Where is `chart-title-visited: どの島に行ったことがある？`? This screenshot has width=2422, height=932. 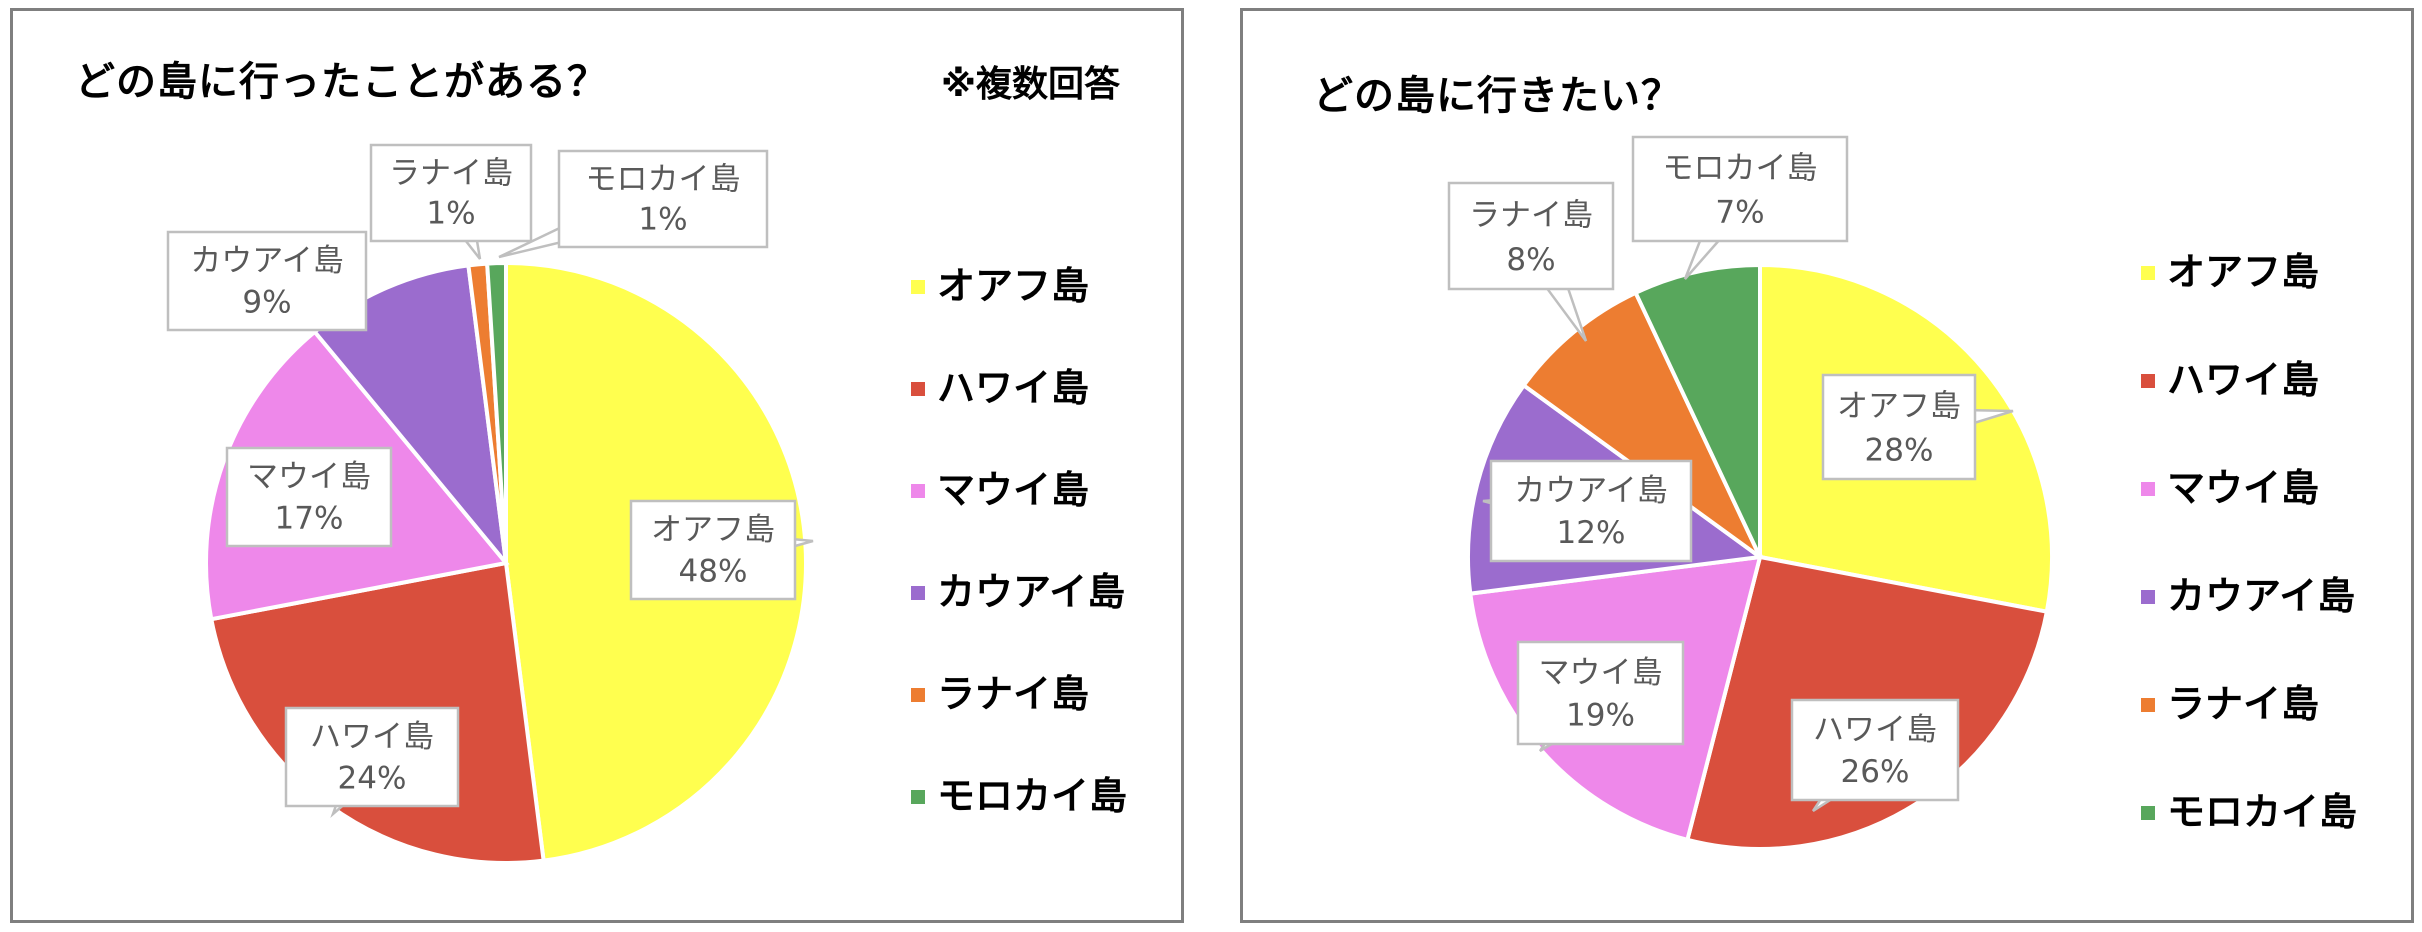
chart-title-visited: どの島に行ったことがある？ is located at coordinates (341, 82).